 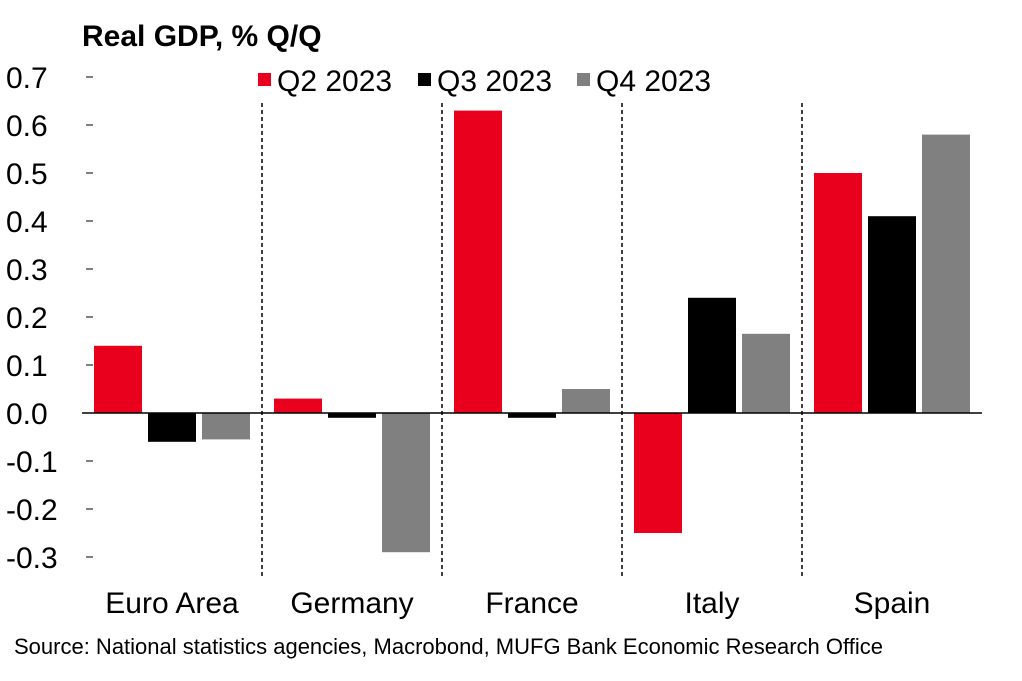 I want to click on legend-label: Q4 2023, so click(x=653, y=81).